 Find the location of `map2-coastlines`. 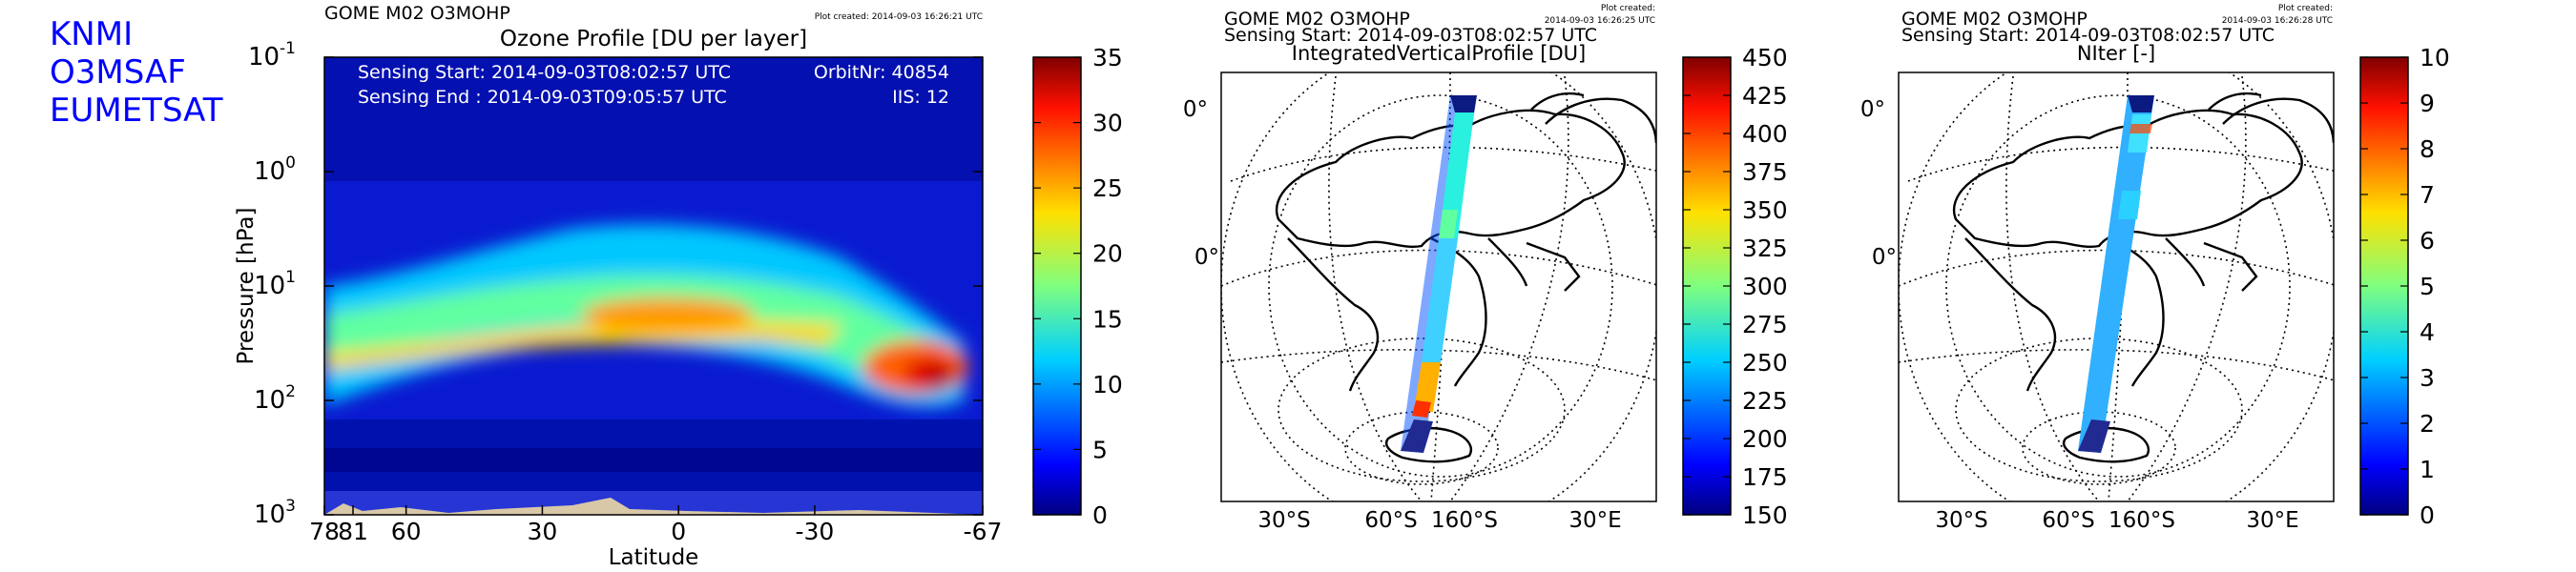

map2-coastlines is located at coordinates (2143, 278).